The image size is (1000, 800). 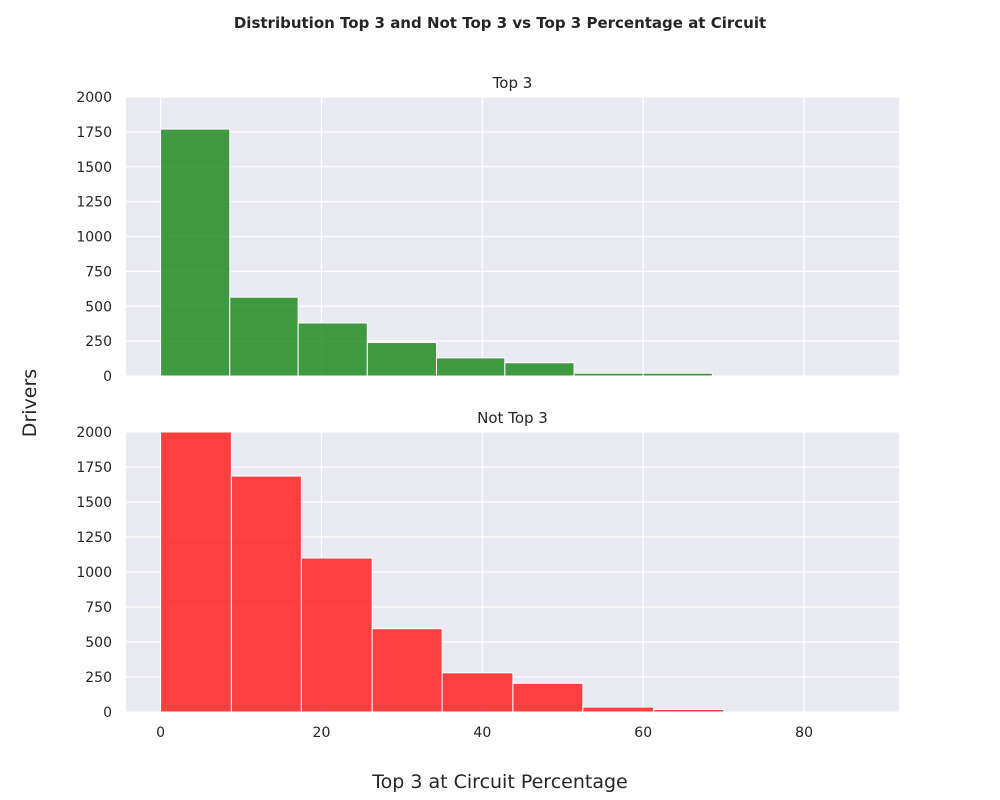 I want to click on x-tick-label: 40, so click(x=482, y=733).